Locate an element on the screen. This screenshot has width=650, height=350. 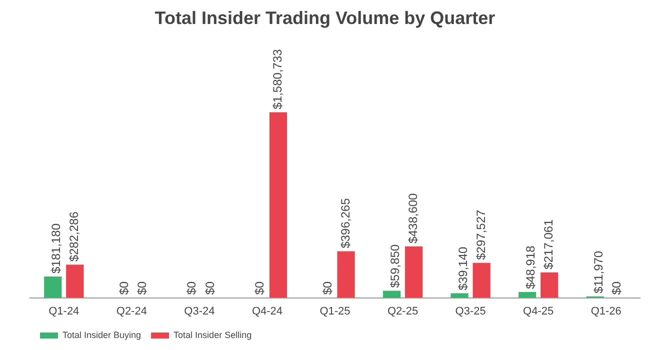
data-label: $48,918 is located at coordinates (531, 267).